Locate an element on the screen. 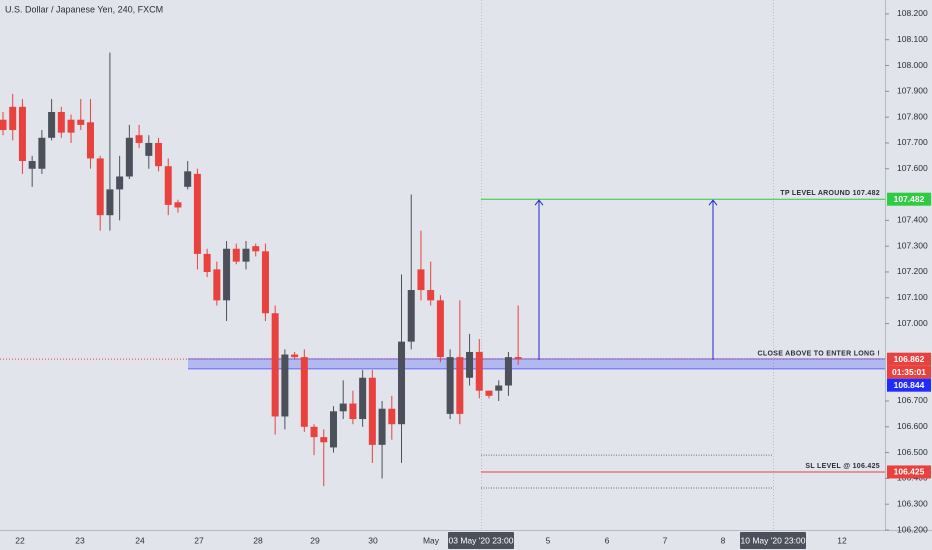 This screenshot has width=932, height=550. y-tick-label: 107.800 is located at coordinates (912, 116).